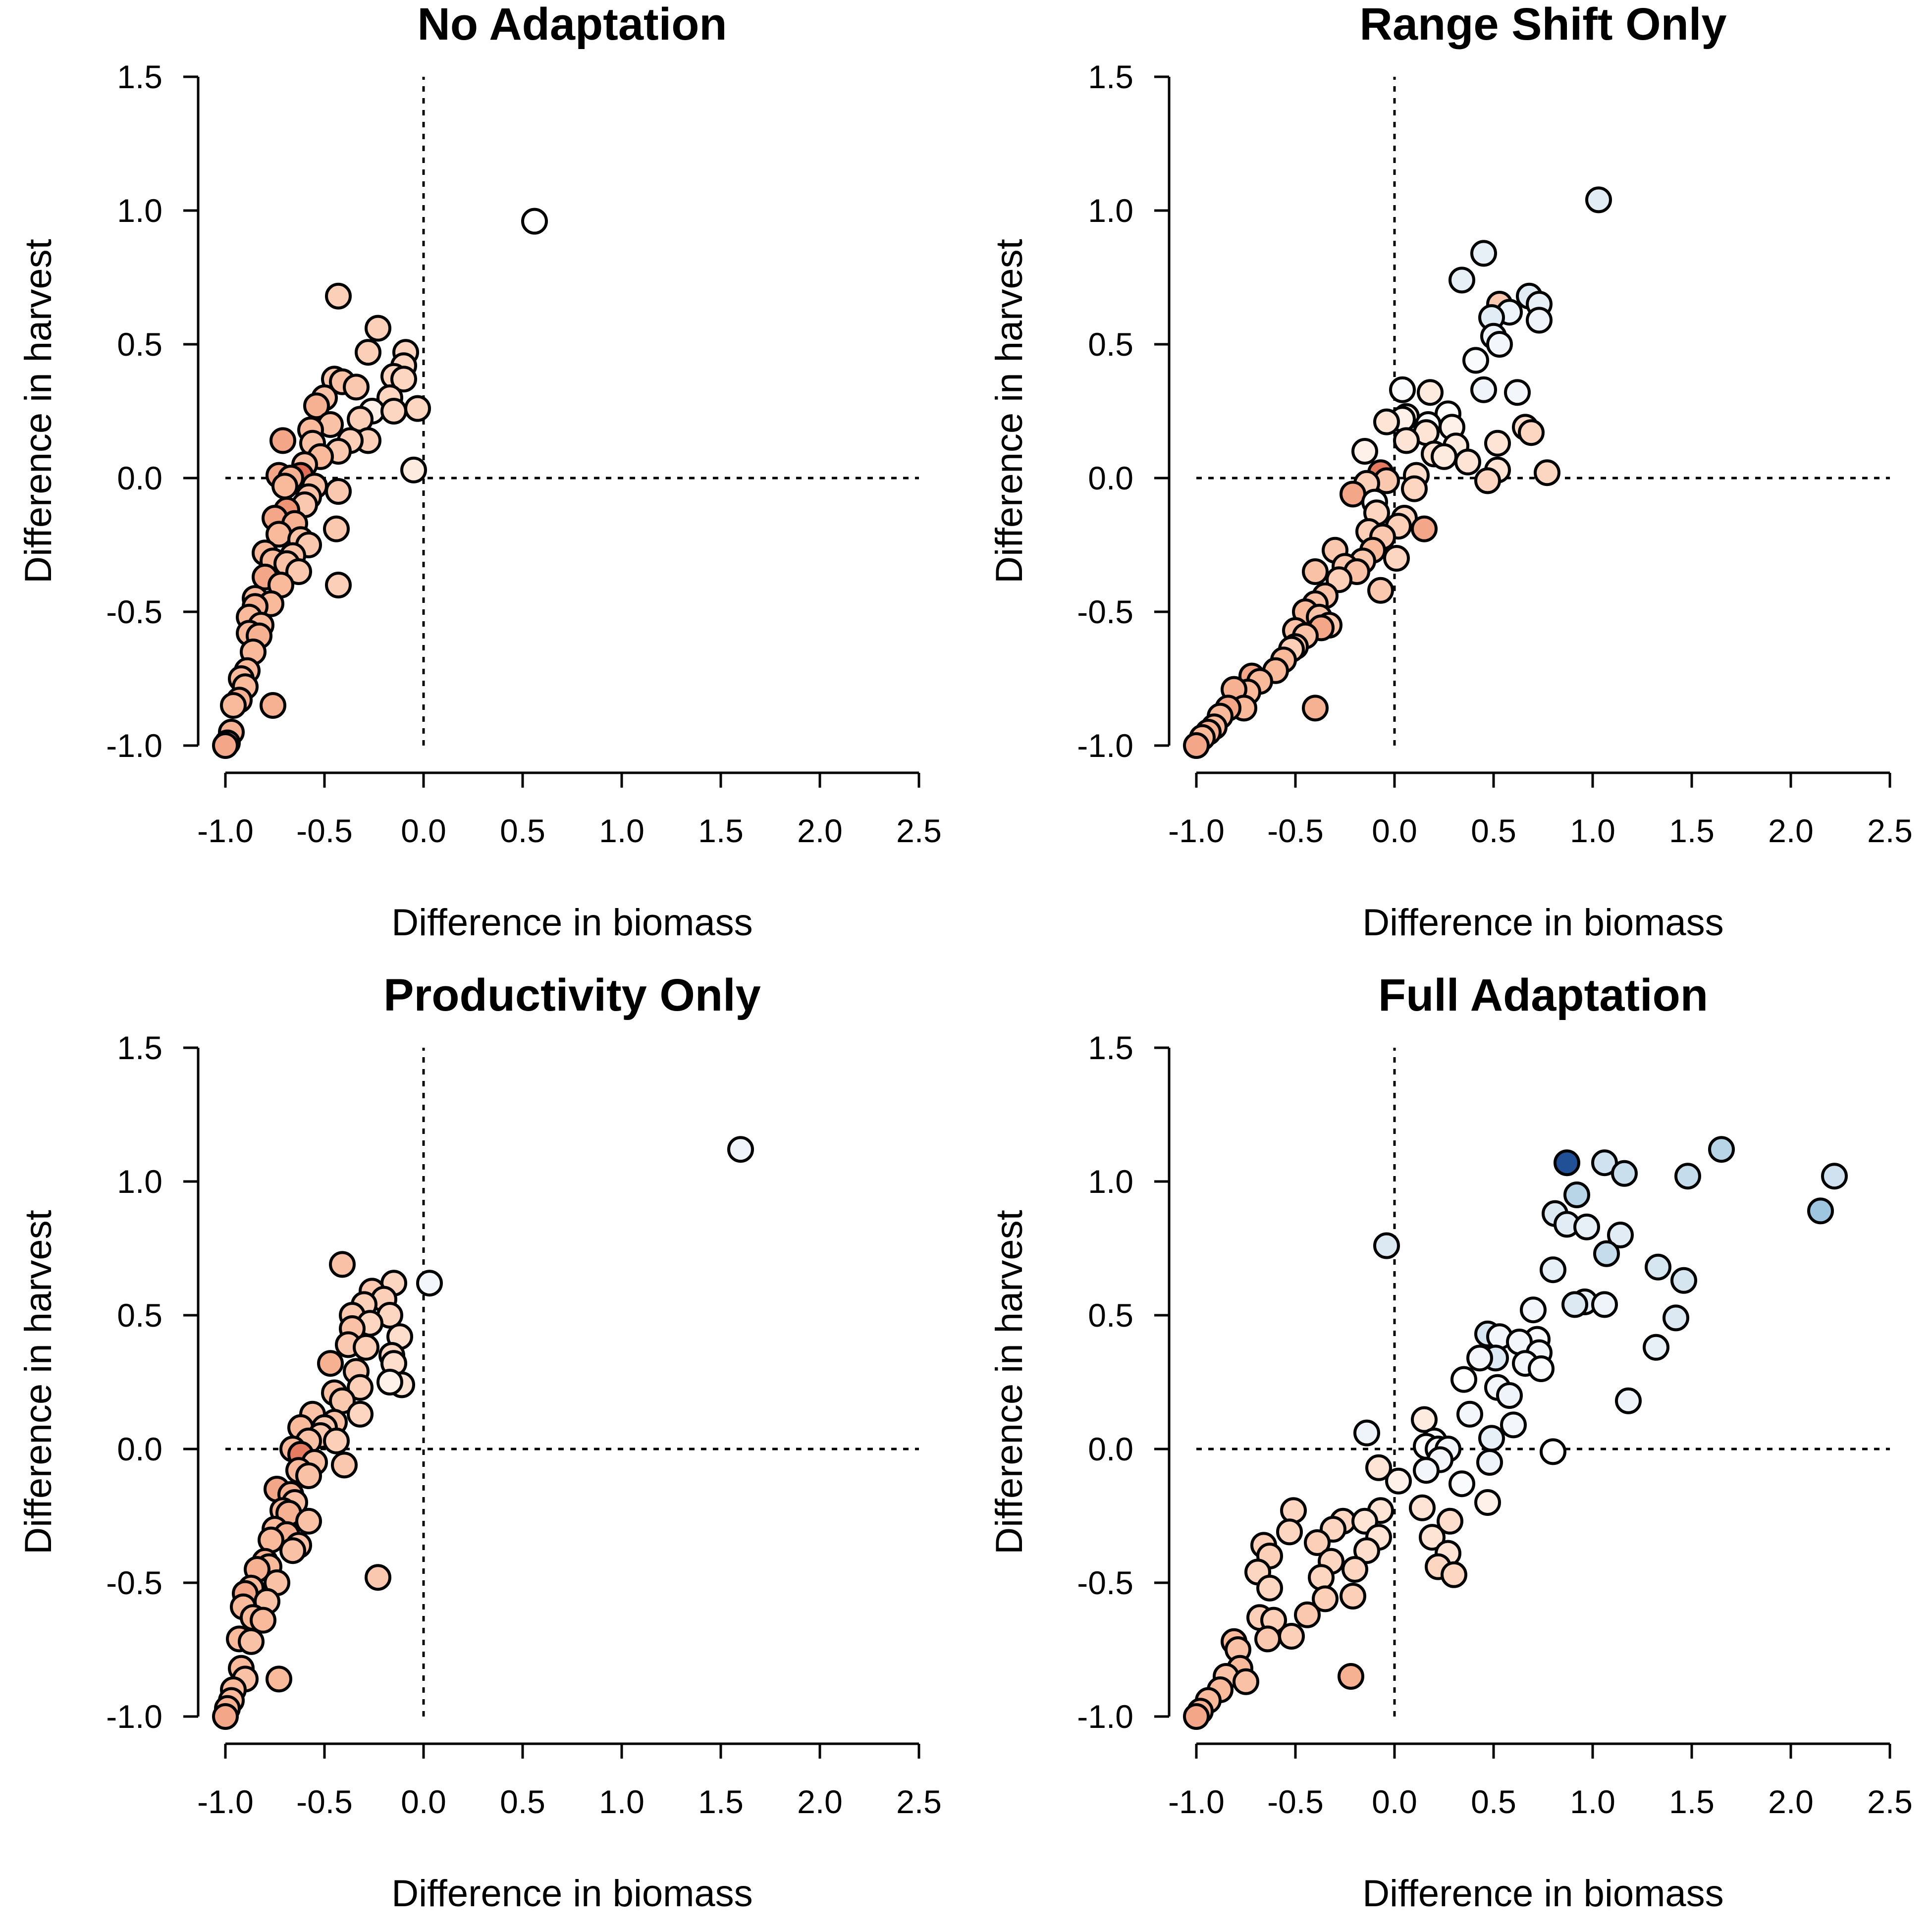  What do you see at coordinates (1111, 76) in the screenshot?
I see `y-tick-label: 1.5` at bounding box center [1111, 76].